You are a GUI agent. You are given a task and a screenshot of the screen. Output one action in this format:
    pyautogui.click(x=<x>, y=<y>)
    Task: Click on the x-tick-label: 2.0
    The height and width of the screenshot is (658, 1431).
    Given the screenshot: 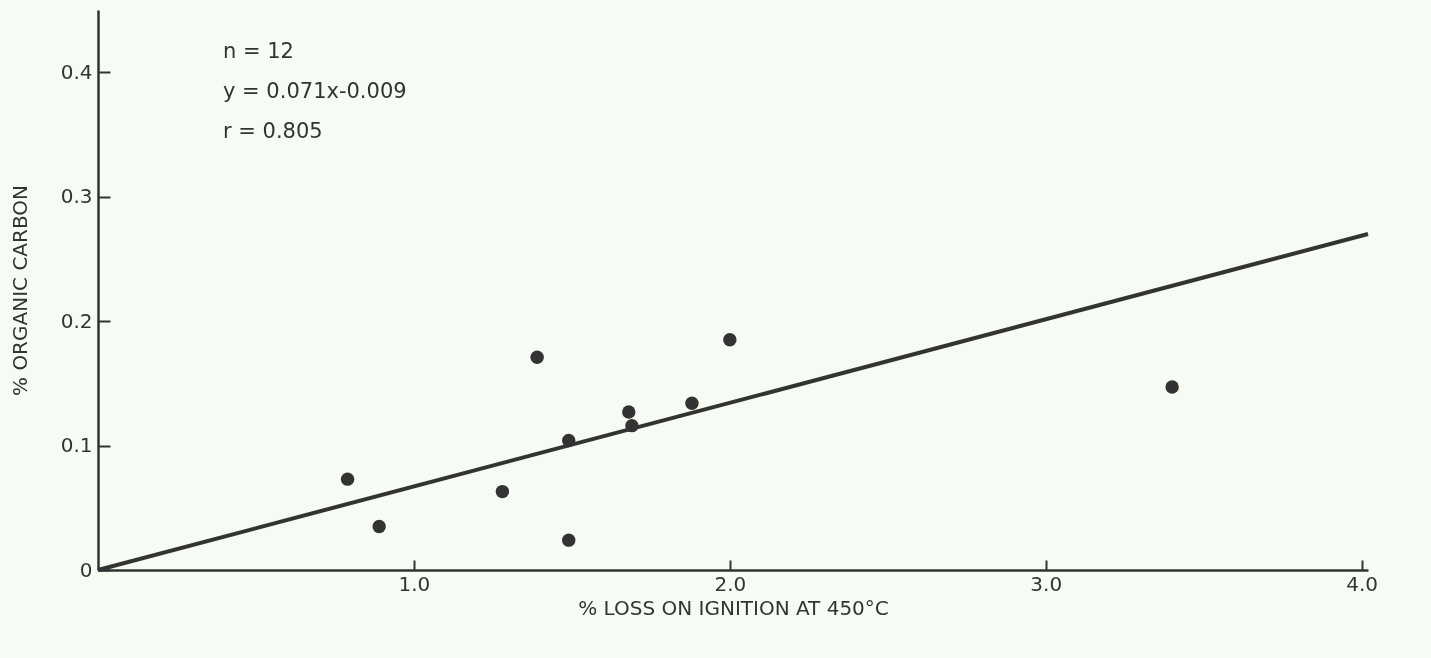 What is the action you would take?
    pyautogui.click(x=730, y=583)
    